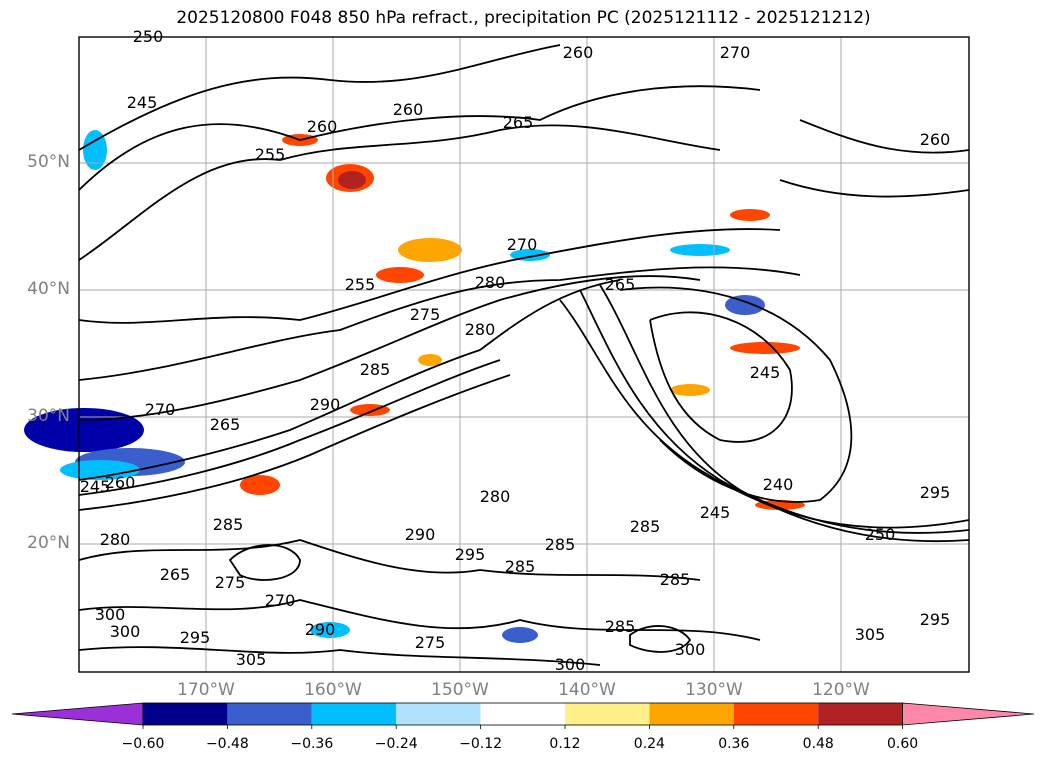  What do you see at coordinates (714, 690) in the screenshot?
I see `longitude-label: 130°W` at bounding box center [714, 690].